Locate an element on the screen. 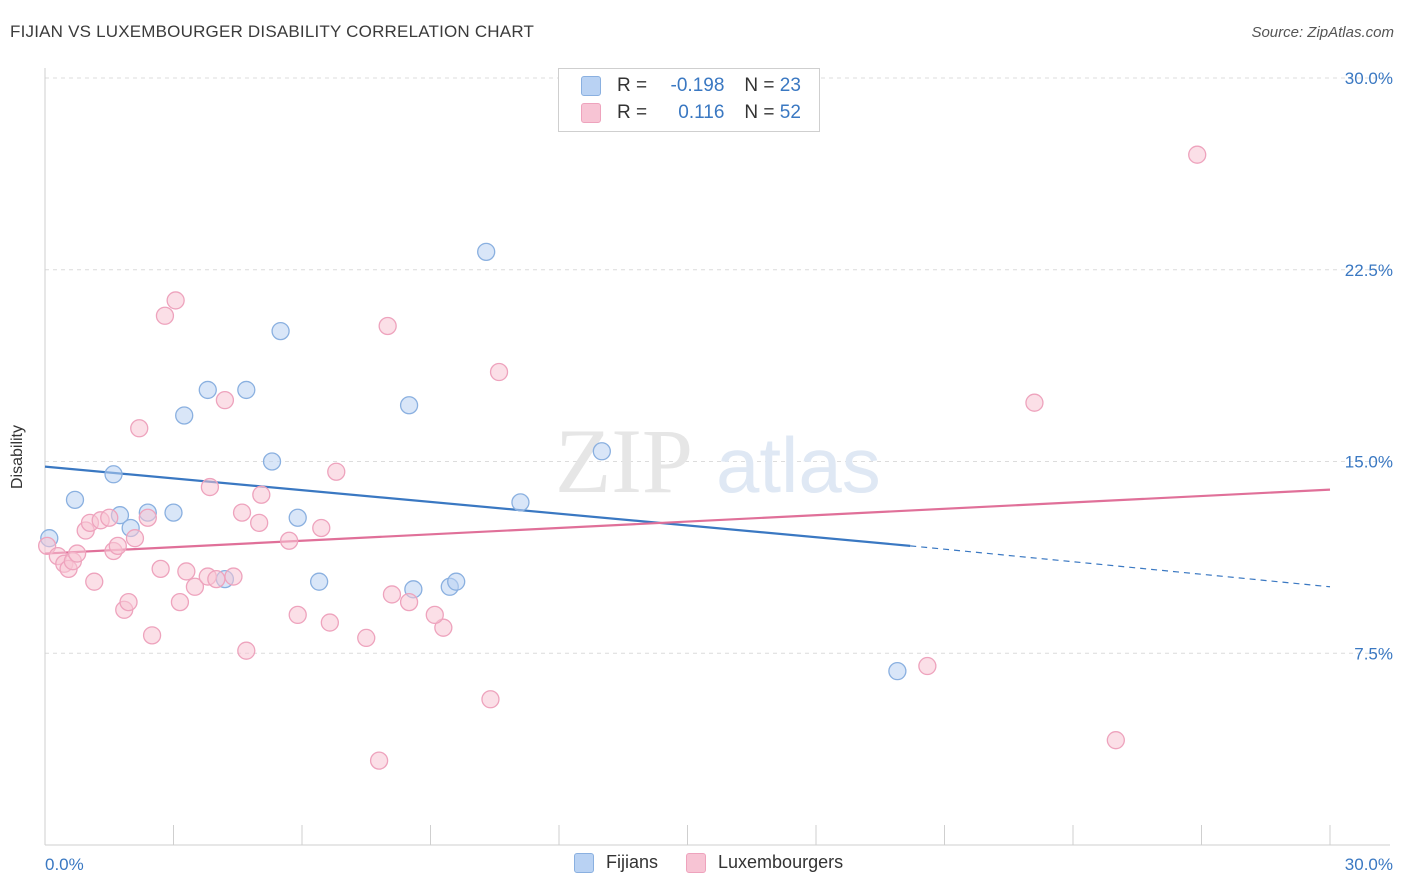 The height and width of the screenshot is (892, 1406). luxembourgers-swatch is located at coordinates (591, 113).